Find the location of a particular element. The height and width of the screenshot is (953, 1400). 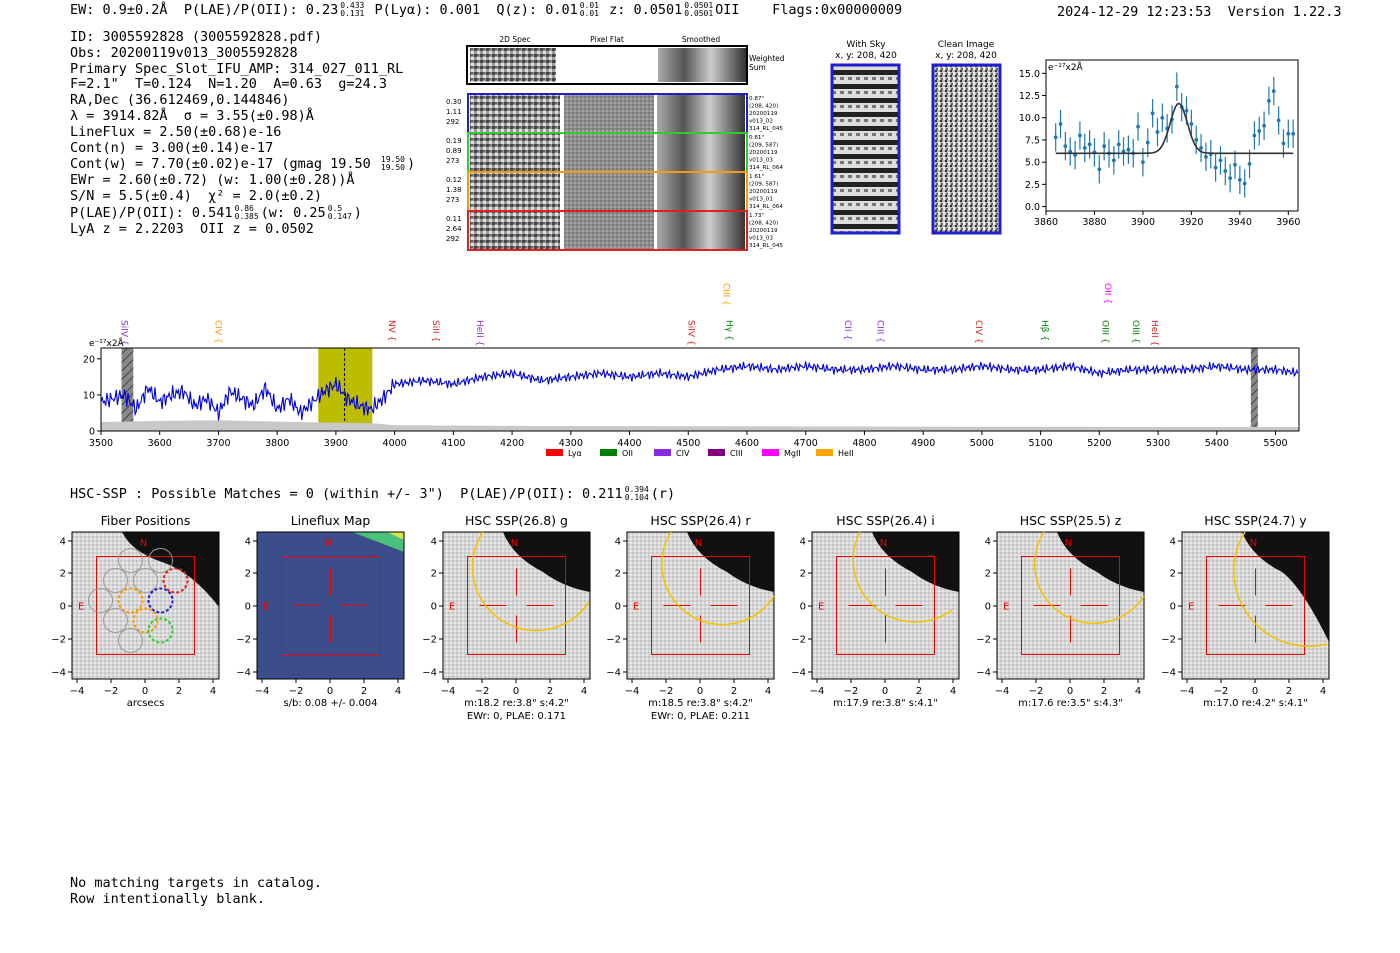

hsc-caption-2: EWr: 0, PLAE: 0.171 is located at coordinates (516, 716).